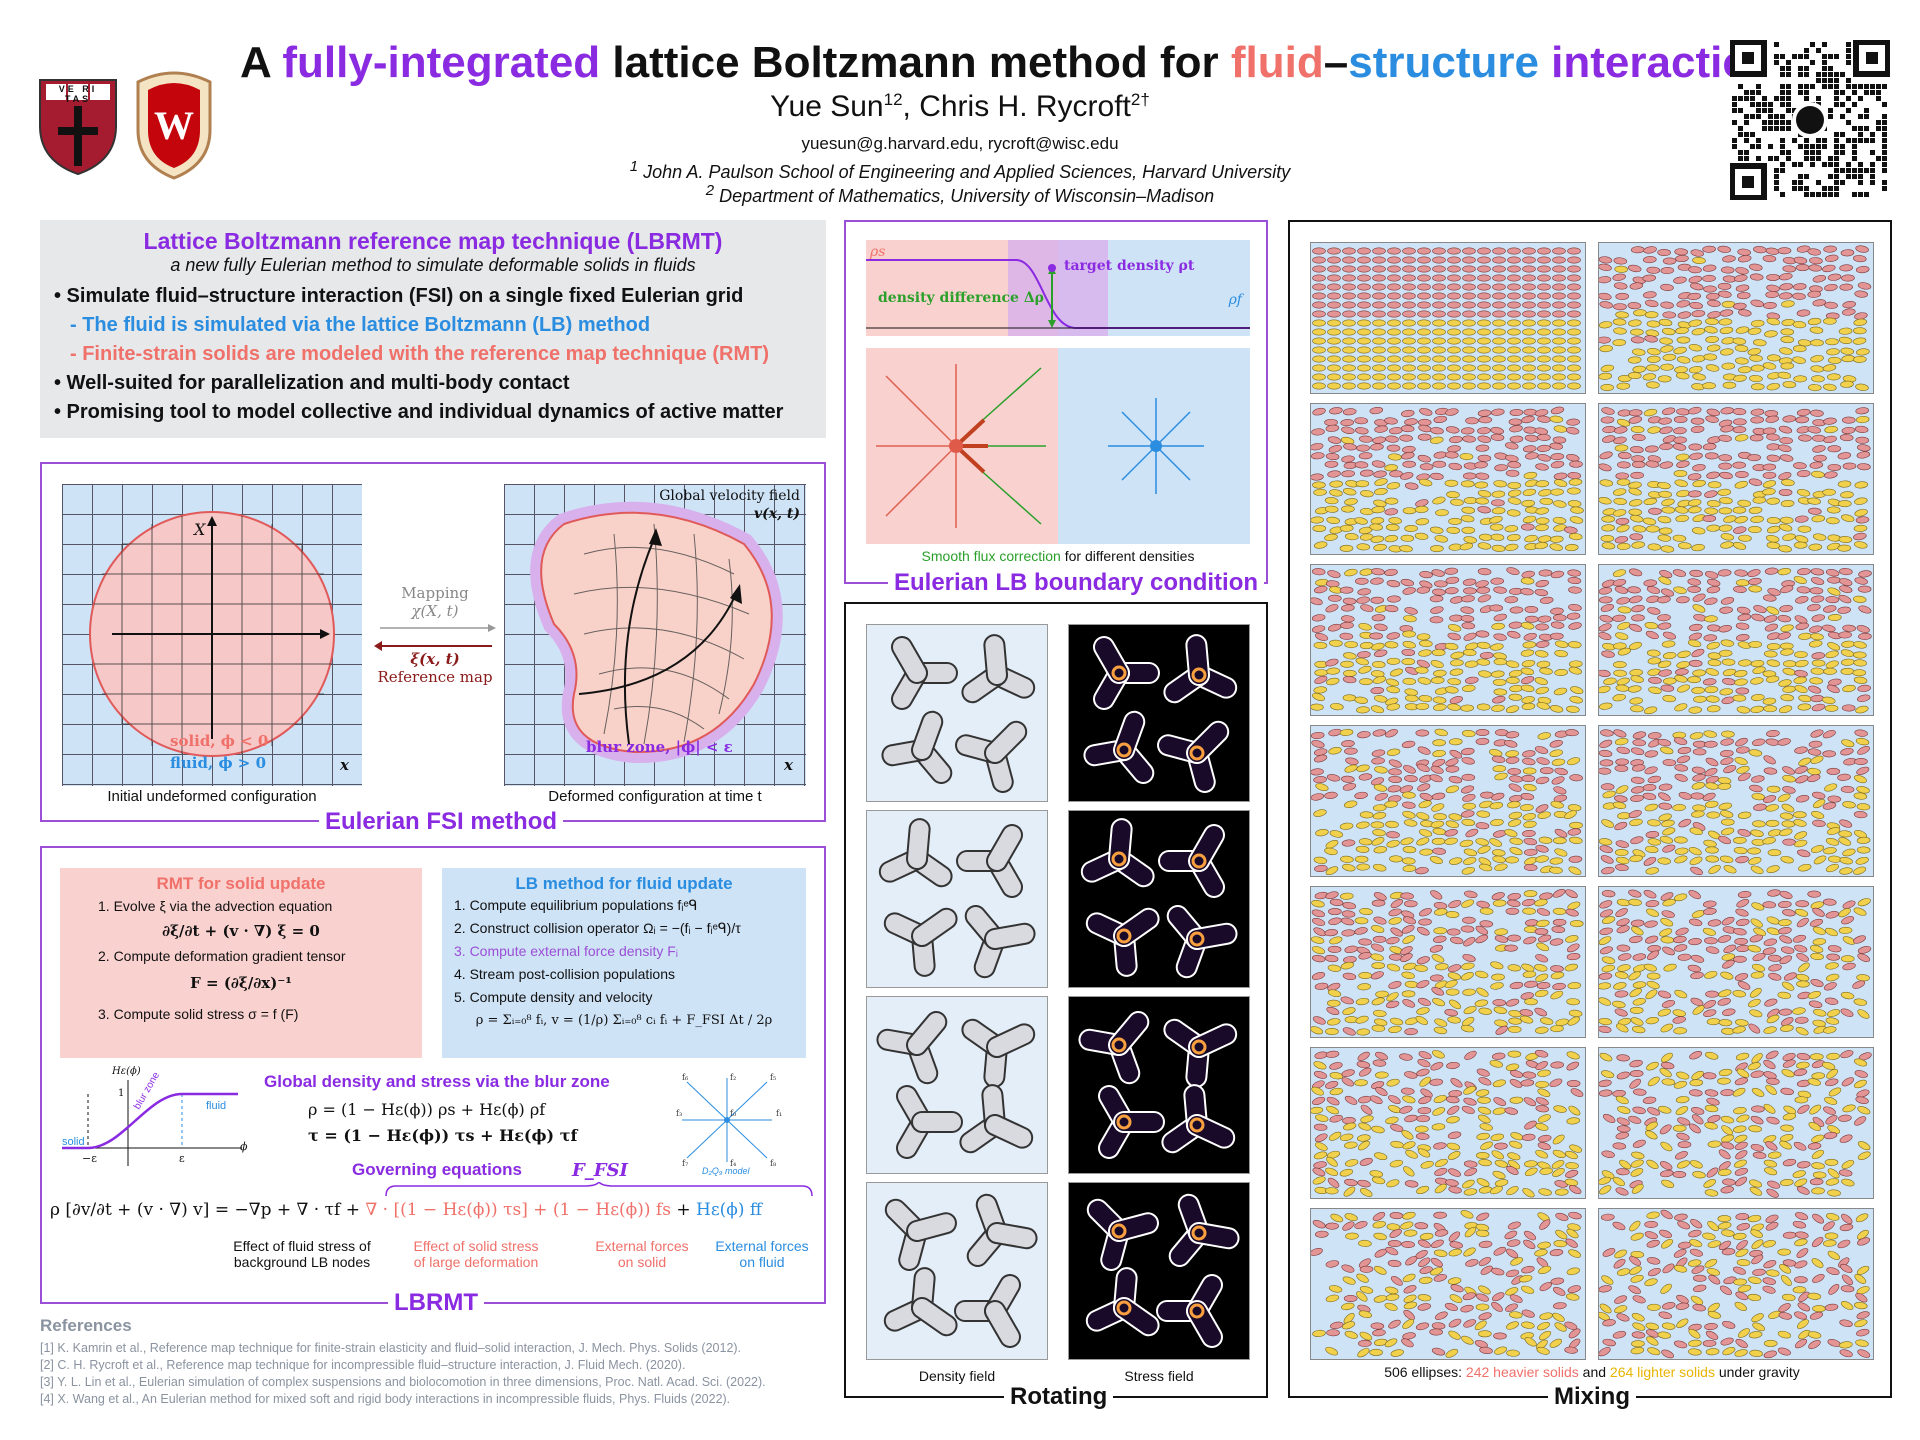 This screenshot has height=1440, width=1920. What do you see at coordinates (1736, 640) in the screenshot?
I see `mixing-frame` at bounding box center [1736, 640].